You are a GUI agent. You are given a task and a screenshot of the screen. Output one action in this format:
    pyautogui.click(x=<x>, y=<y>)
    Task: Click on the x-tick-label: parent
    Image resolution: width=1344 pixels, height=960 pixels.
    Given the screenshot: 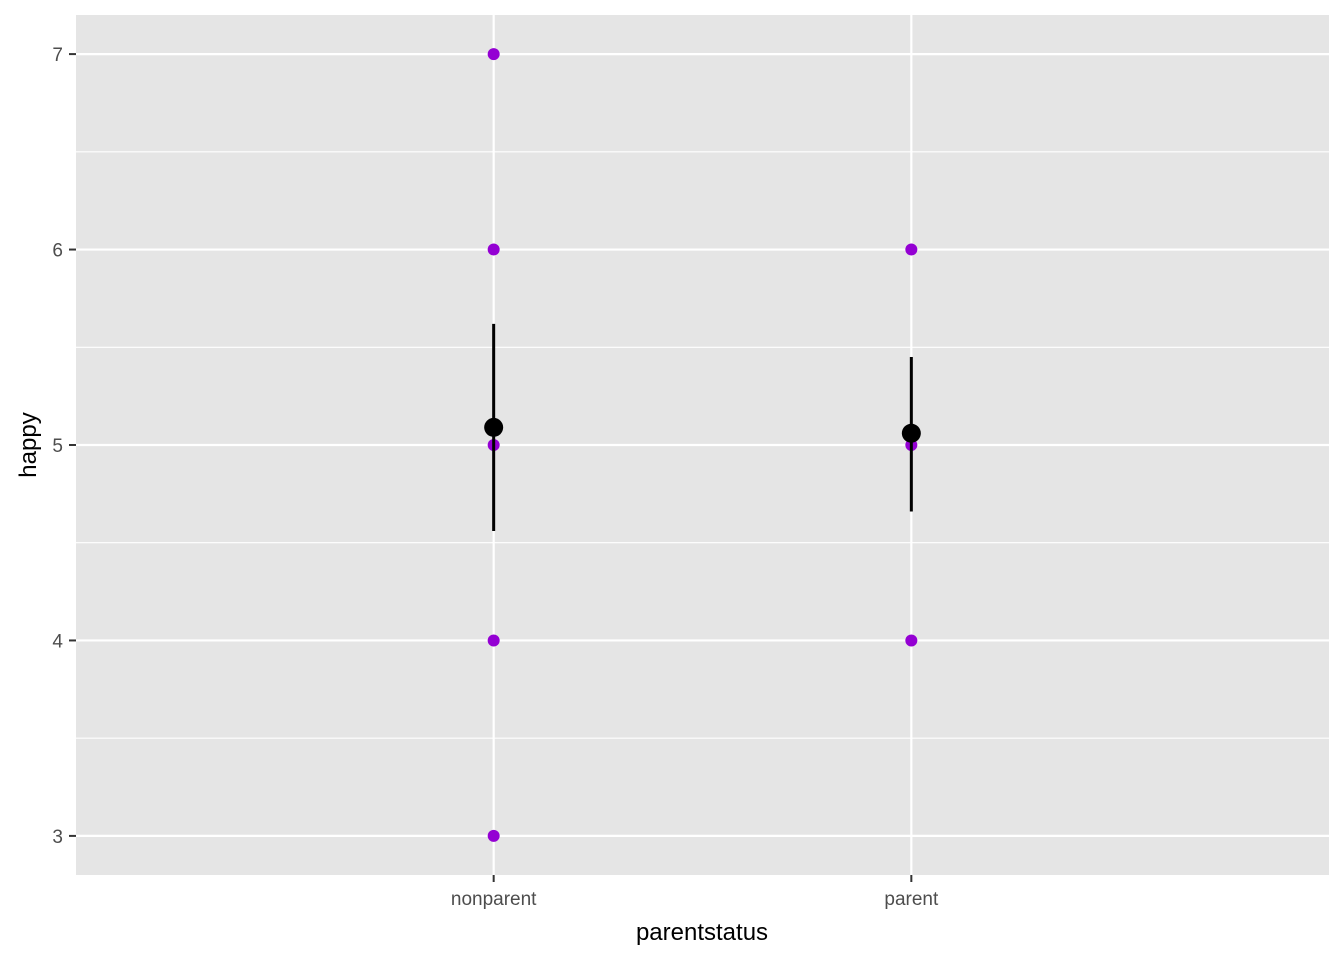 What is the action you would take?
    pyautogui.click(x=911, y=899)
    